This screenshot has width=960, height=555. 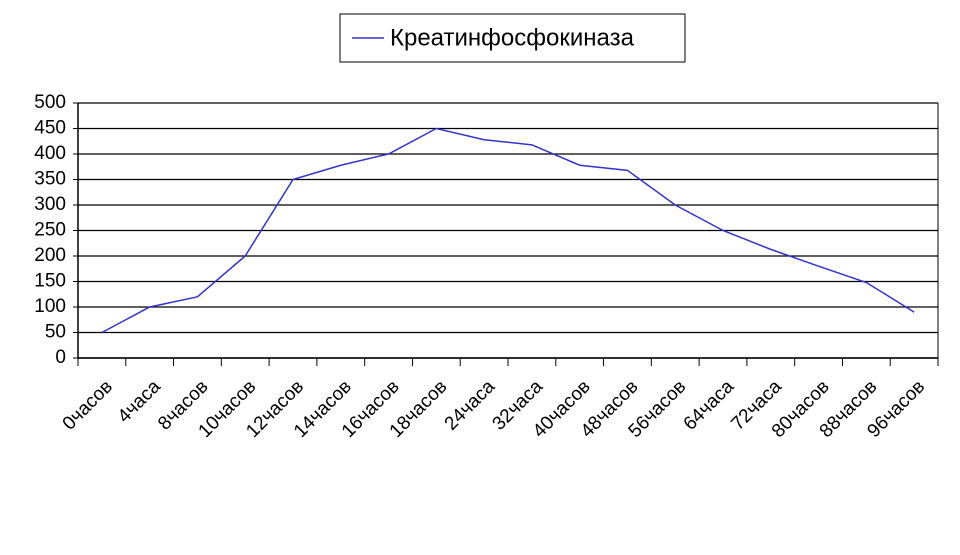 I want to click on y-tick-label: 0, so click(x=60, y=357).